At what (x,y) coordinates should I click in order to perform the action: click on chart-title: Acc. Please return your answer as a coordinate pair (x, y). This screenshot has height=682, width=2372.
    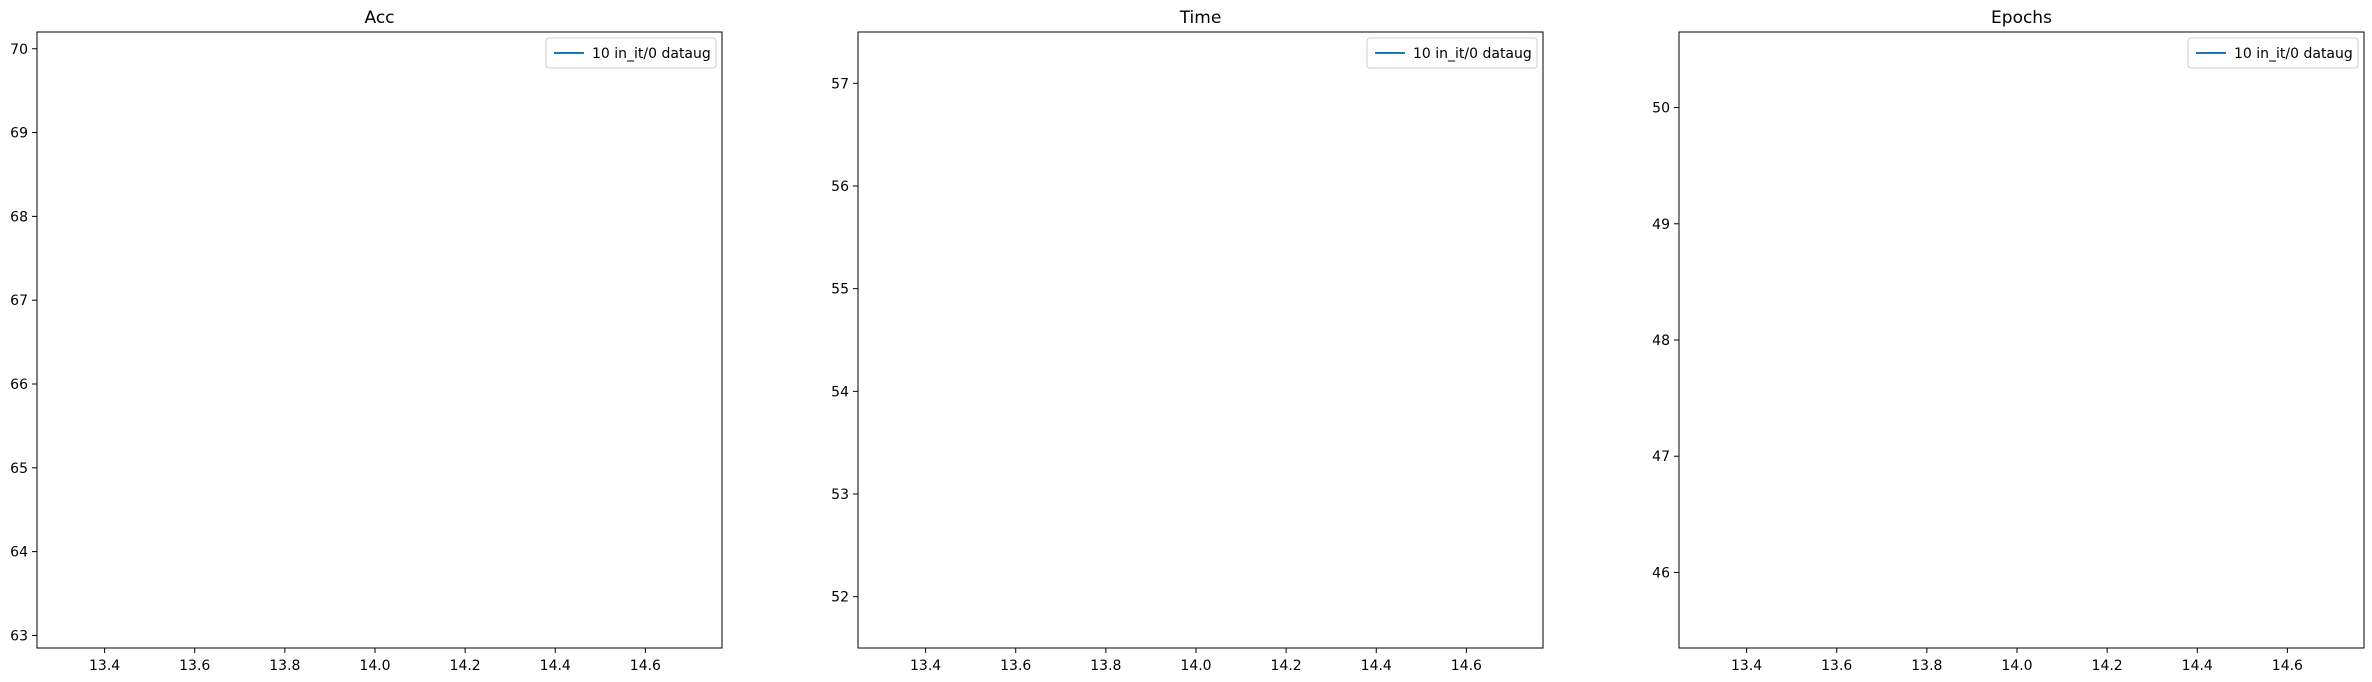
    Looking at the image, I should click on (379, 18).